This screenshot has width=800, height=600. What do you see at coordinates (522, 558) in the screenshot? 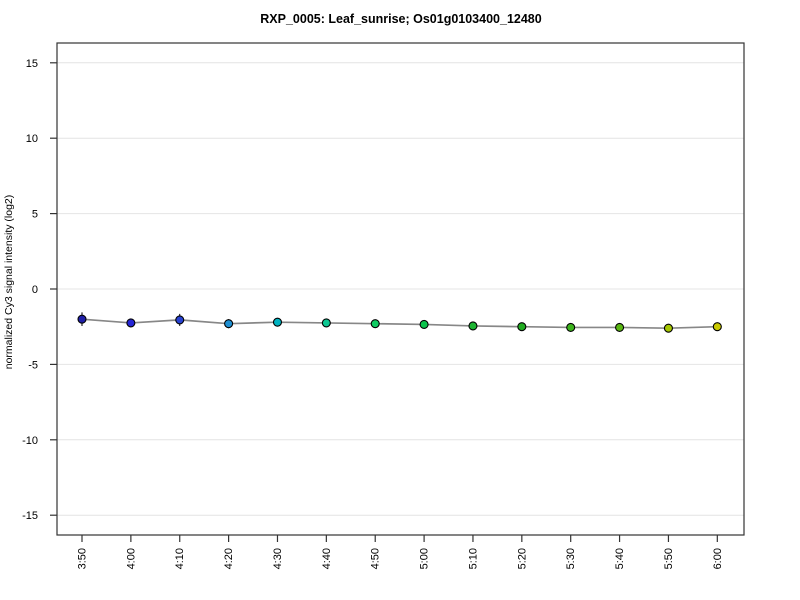
I see `x-tick-label: 5:20` at bounding box center [522, 558].